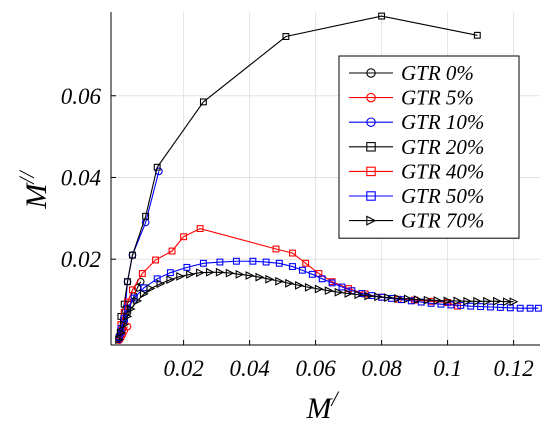  Describe the element at coordinates (81, 96) in the screenshot. I see `y-tick-label: 0.06` at that location.